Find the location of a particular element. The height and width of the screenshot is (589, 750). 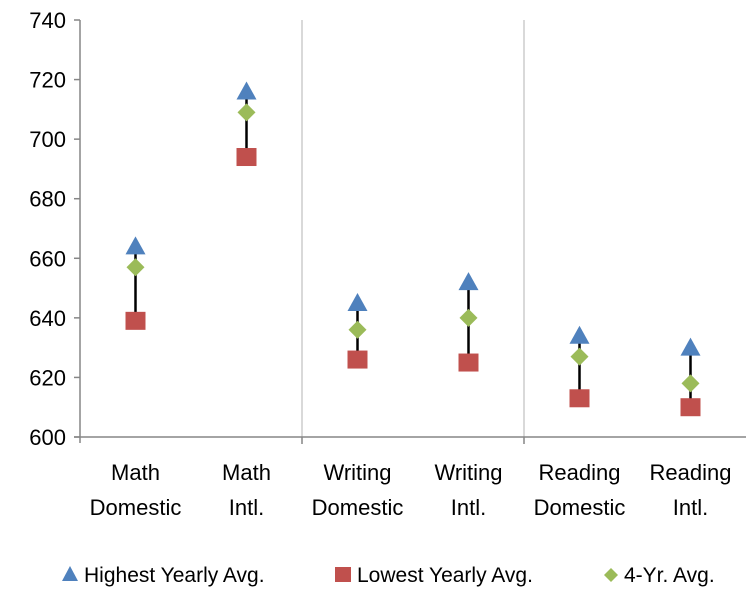

x-category-label-2: Math Intl. is located at coordinates (246, 490).